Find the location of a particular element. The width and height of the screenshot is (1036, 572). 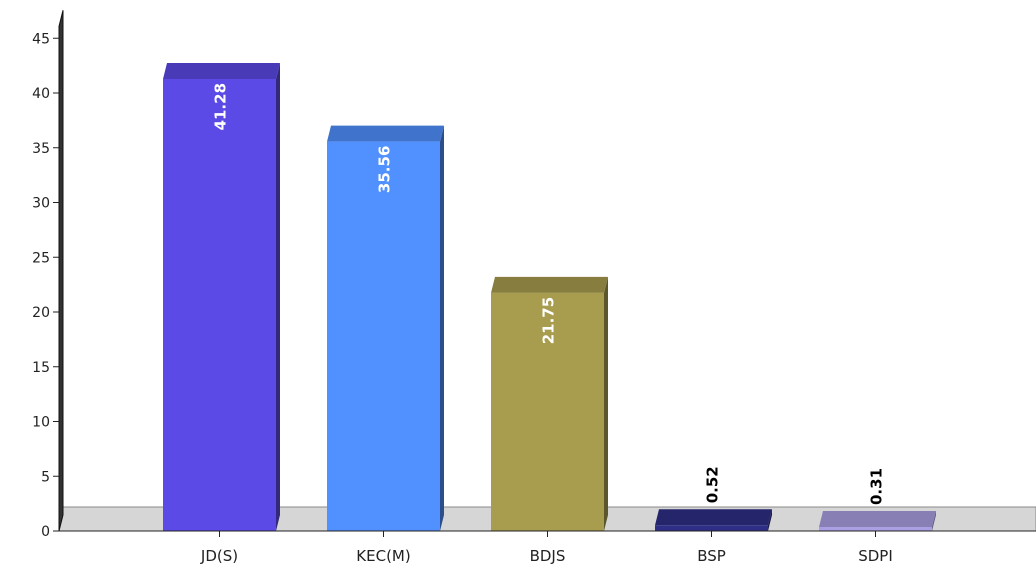

bar-value-label: 35.56 is located at coordinates (385, 169).